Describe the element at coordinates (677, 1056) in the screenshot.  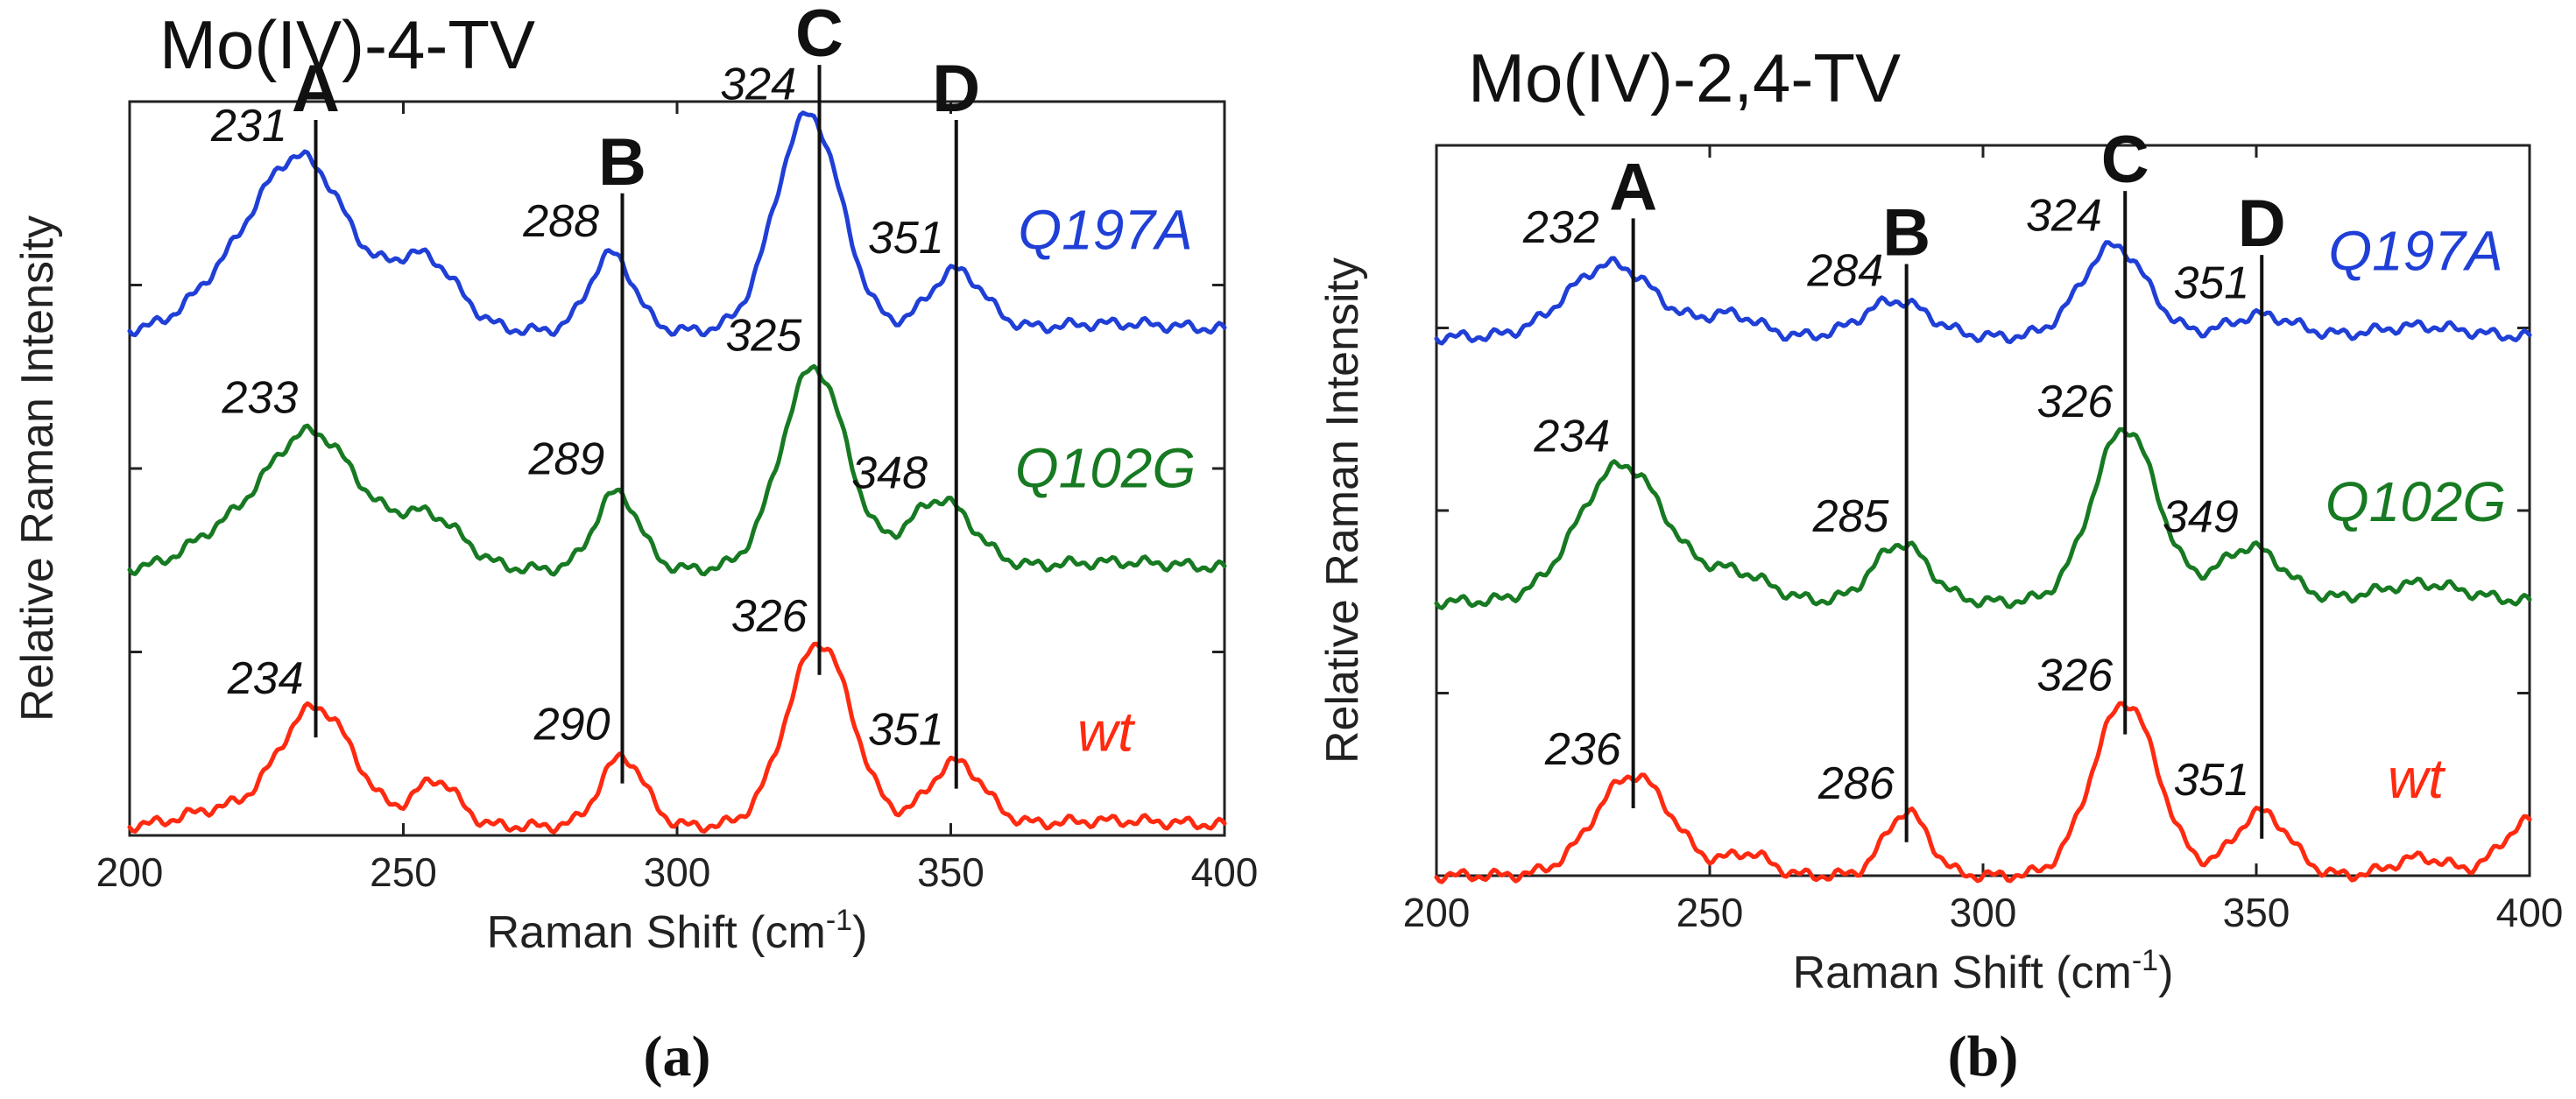
I see `panel-caption: (a)` at that location.